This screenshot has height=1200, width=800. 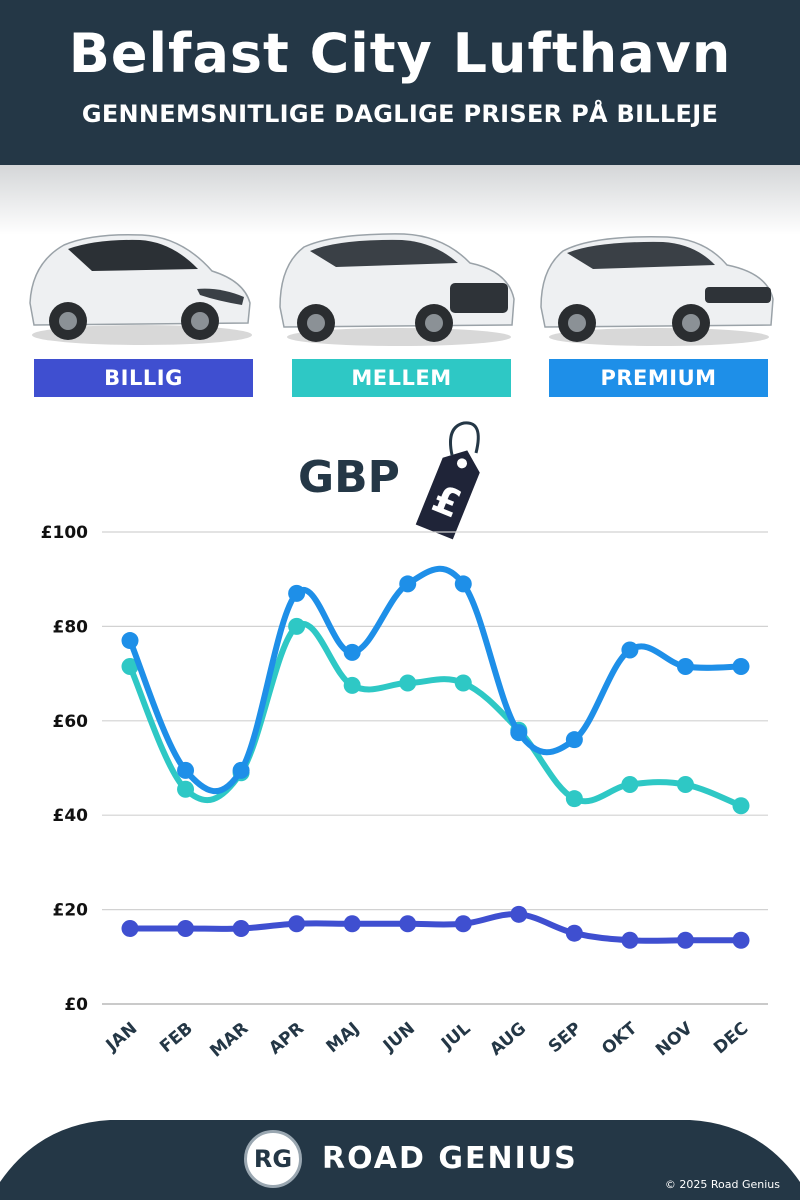 I want to click on midsize-suv-image, so click(x=397, y=289).